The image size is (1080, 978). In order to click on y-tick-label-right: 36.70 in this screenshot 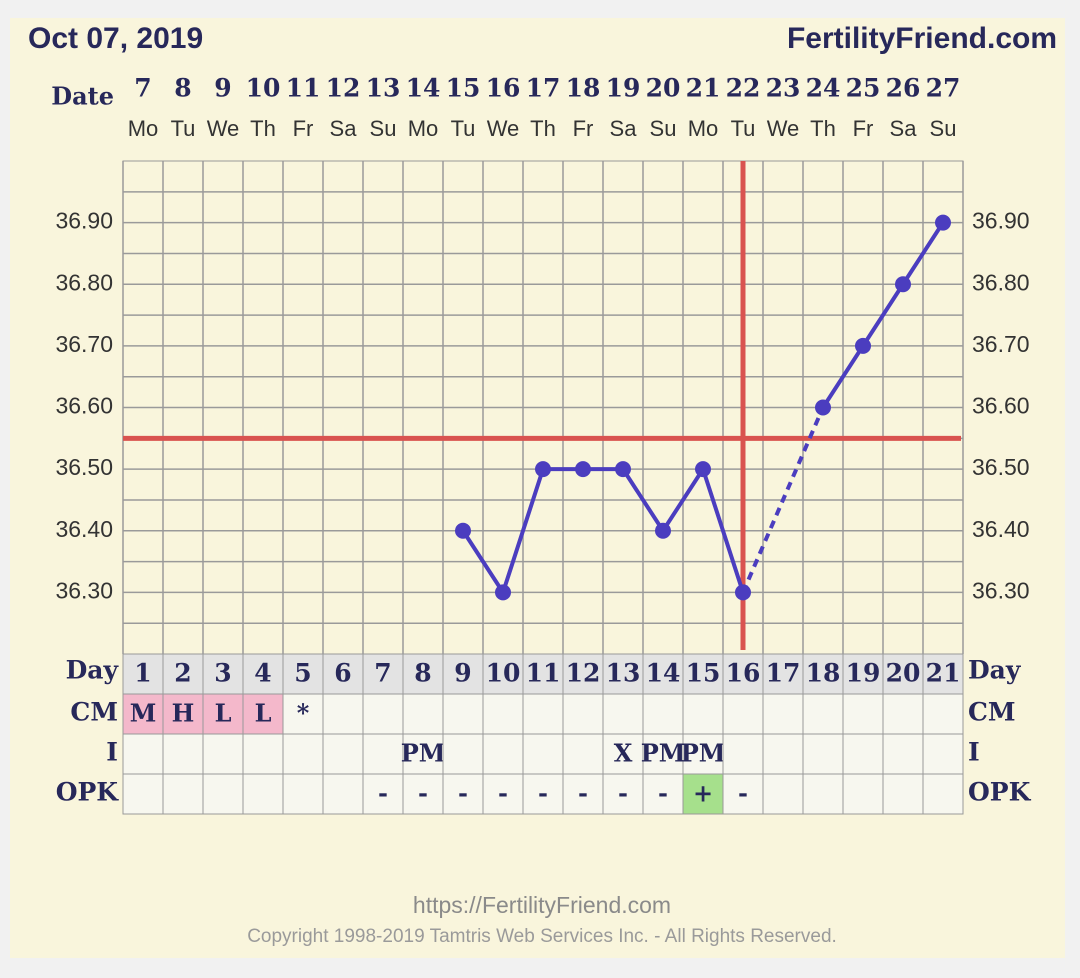, I will do `click(1001, 344)`.